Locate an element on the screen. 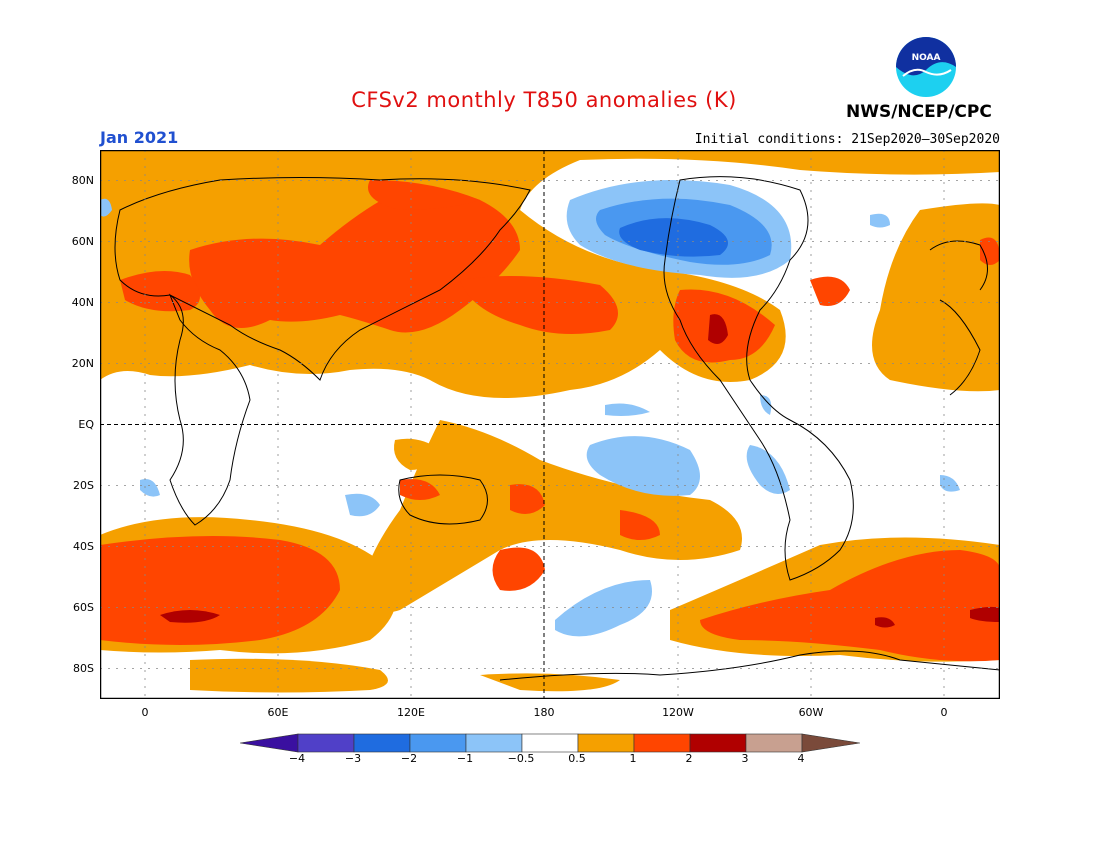 Image resolution: width=1100 pixels, height=850 pixels. colorbar-label: 0.5 is located at coordinates (577, 758).